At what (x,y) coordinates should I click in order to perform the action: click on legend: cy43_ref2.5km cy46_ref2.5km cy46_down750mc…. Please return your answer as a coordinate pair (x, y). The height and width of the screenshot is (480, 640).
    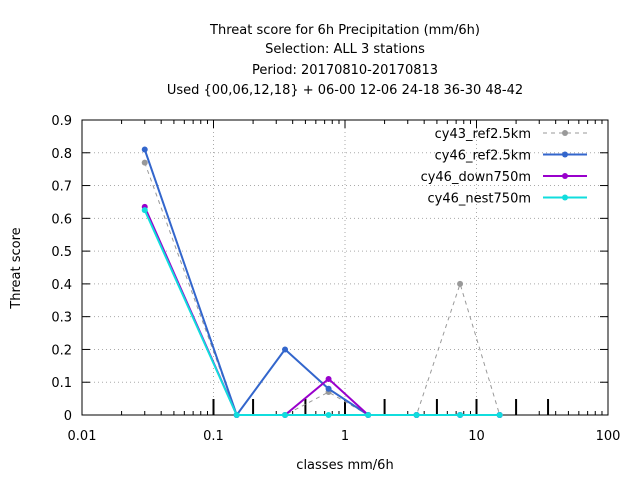
    Looking at the image, I should click on (504, 167).